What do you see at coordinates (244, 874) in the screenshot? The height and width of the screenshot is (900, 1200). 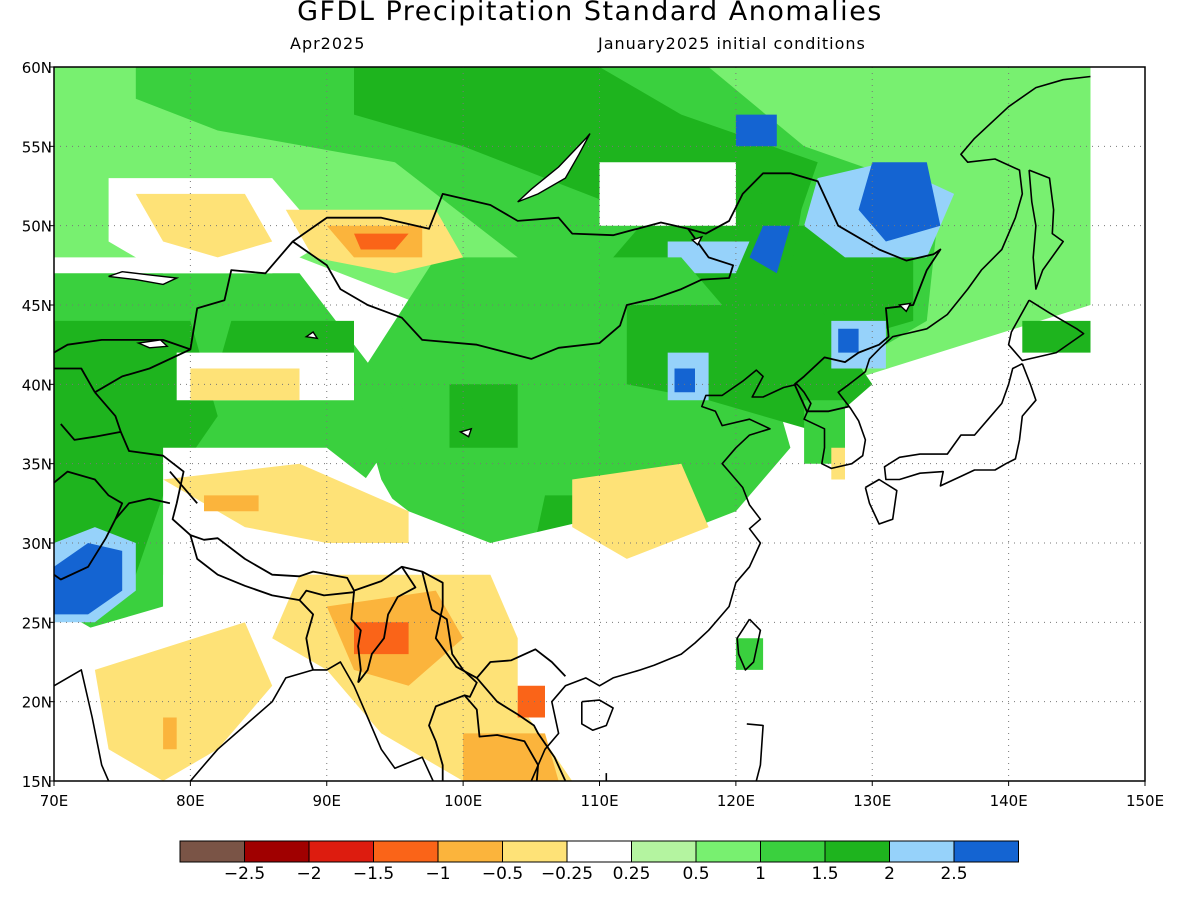 I see `colorbar-label: −2.5` at bounding box center [244, 874].